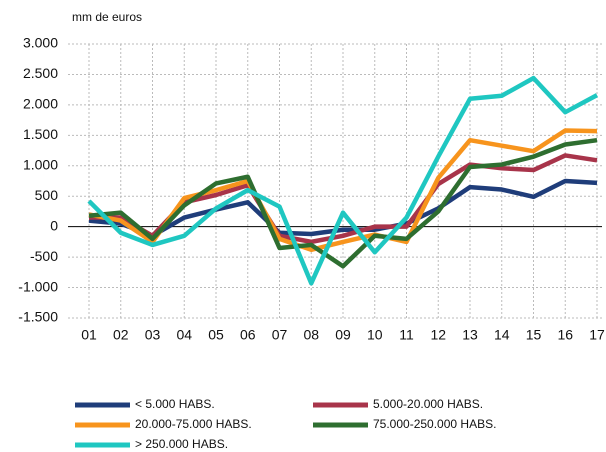 The image size is (606, 452). I want to click on x-tick-label: 03, so click(153, 335).